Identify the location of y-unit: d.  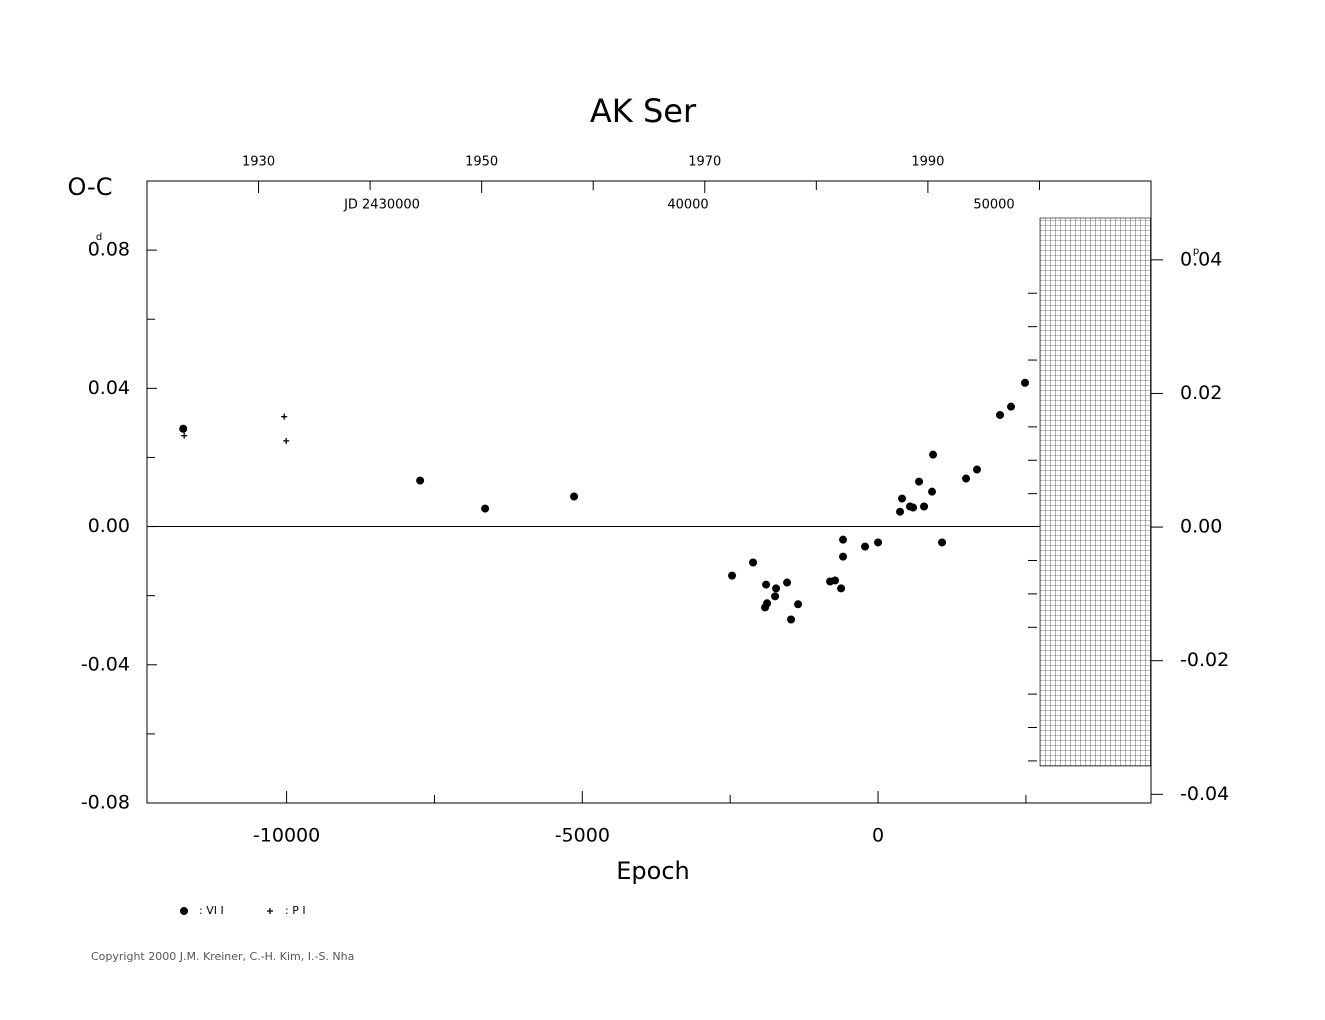
(99, 237).